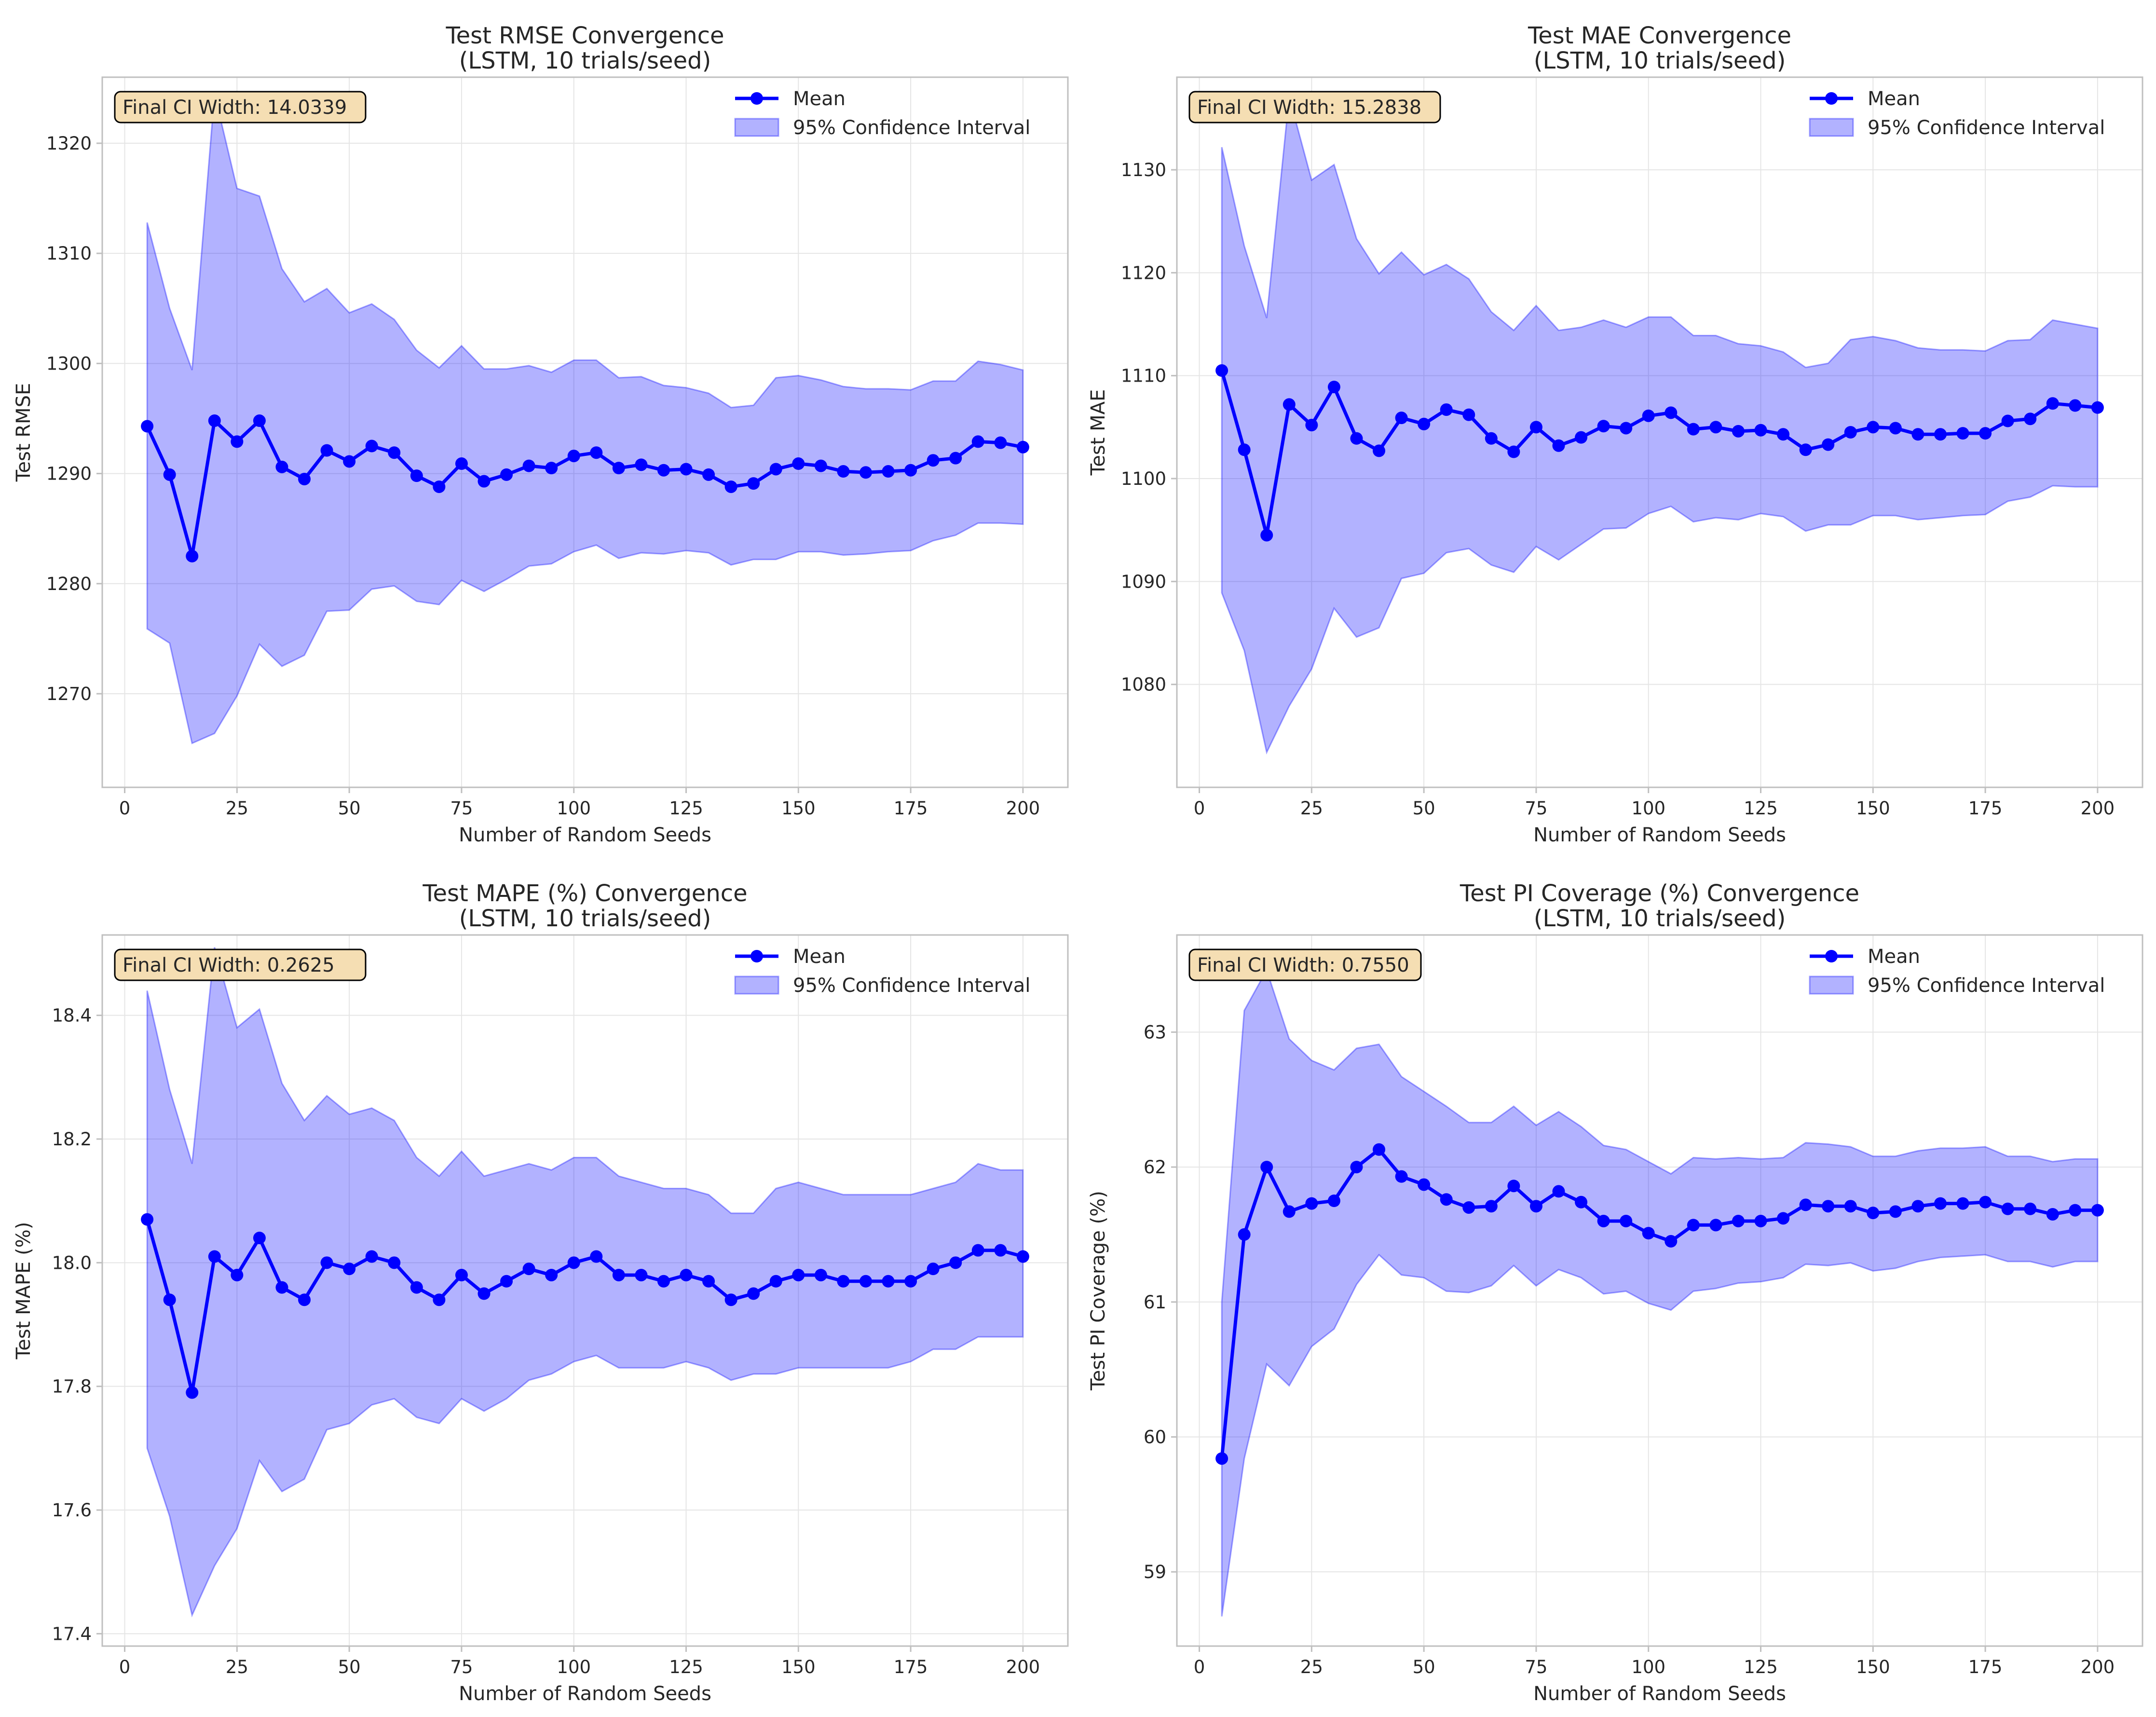 The height and width of the screenshot is (1717, 2156). What do you see at coordinates (1143, 170) in the screenshot?
I see `y-tick-label: 1130` at bounding box center [1143, 170].